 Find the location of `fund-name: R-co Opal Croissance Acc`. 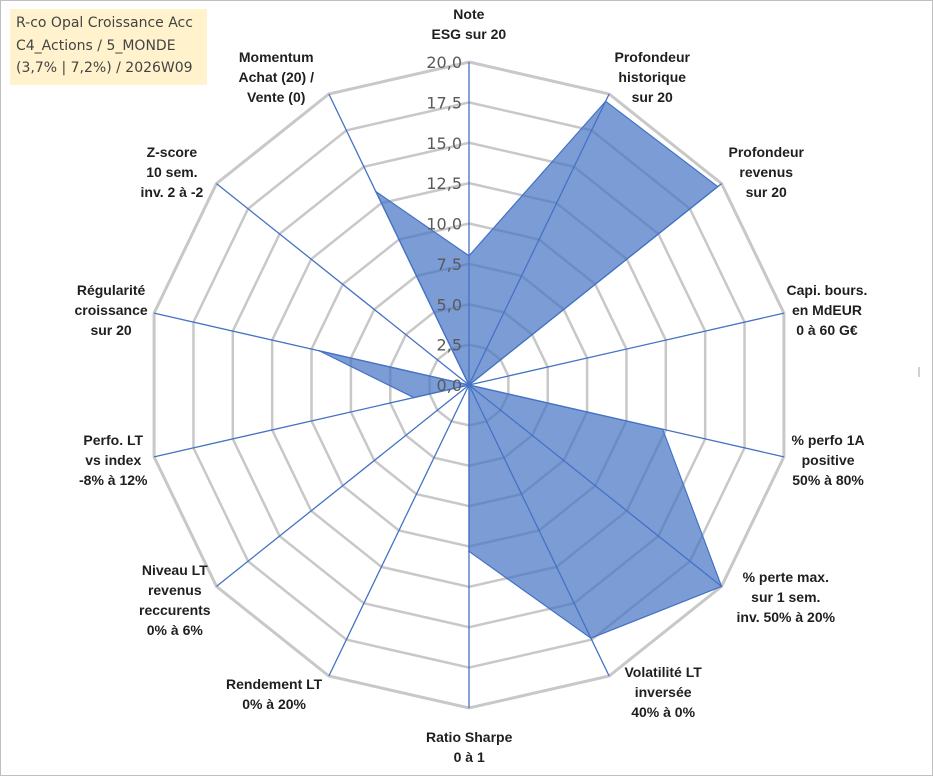

fund-name: R-co Opal Croissance Acc is located at coordinates (104, 23).